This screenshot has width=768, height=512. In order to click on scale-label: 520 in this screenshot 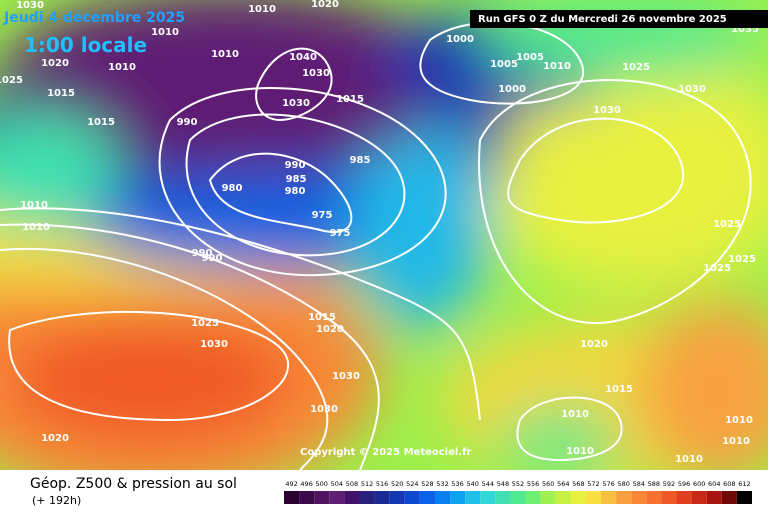, I will do `click(397, 484)`.